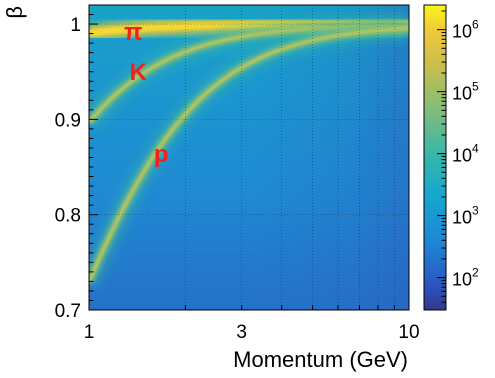 This screenshot has width=495, height=378. What do you see at coordinates (475, 87) in the screenshot?
I see `colorbar-tick-exponent: 5` at bounding box center [475, 87].